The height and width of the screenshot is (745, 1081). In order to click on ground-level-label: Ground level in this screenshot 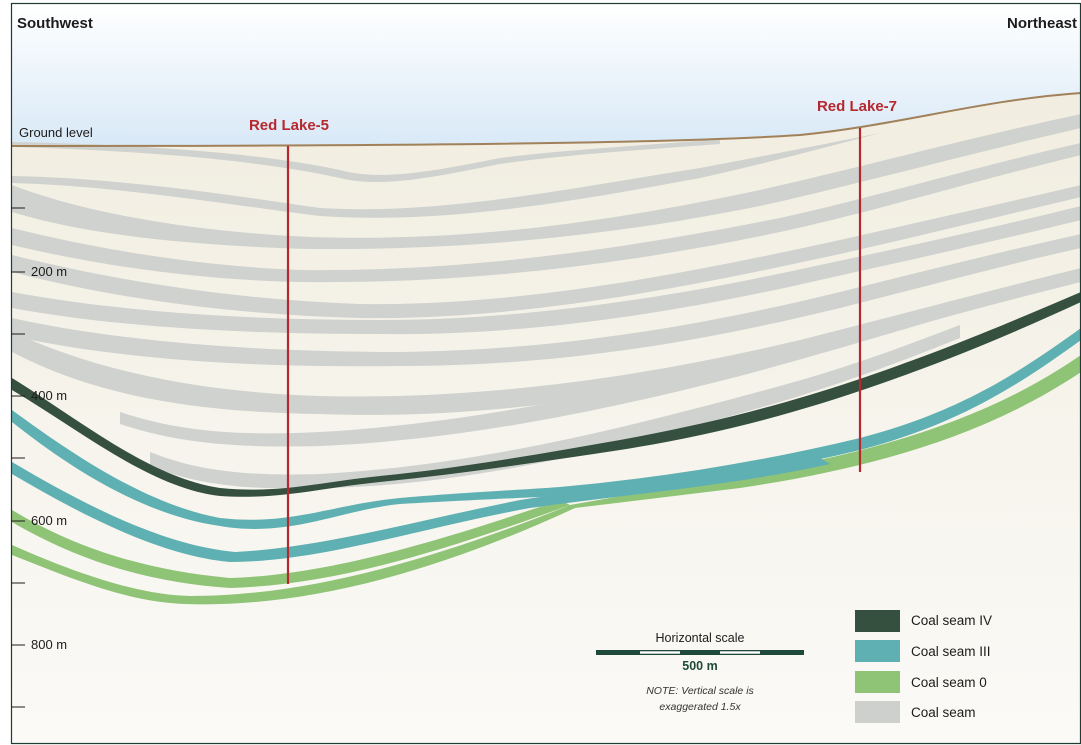, I will do `click(56, 132)`.